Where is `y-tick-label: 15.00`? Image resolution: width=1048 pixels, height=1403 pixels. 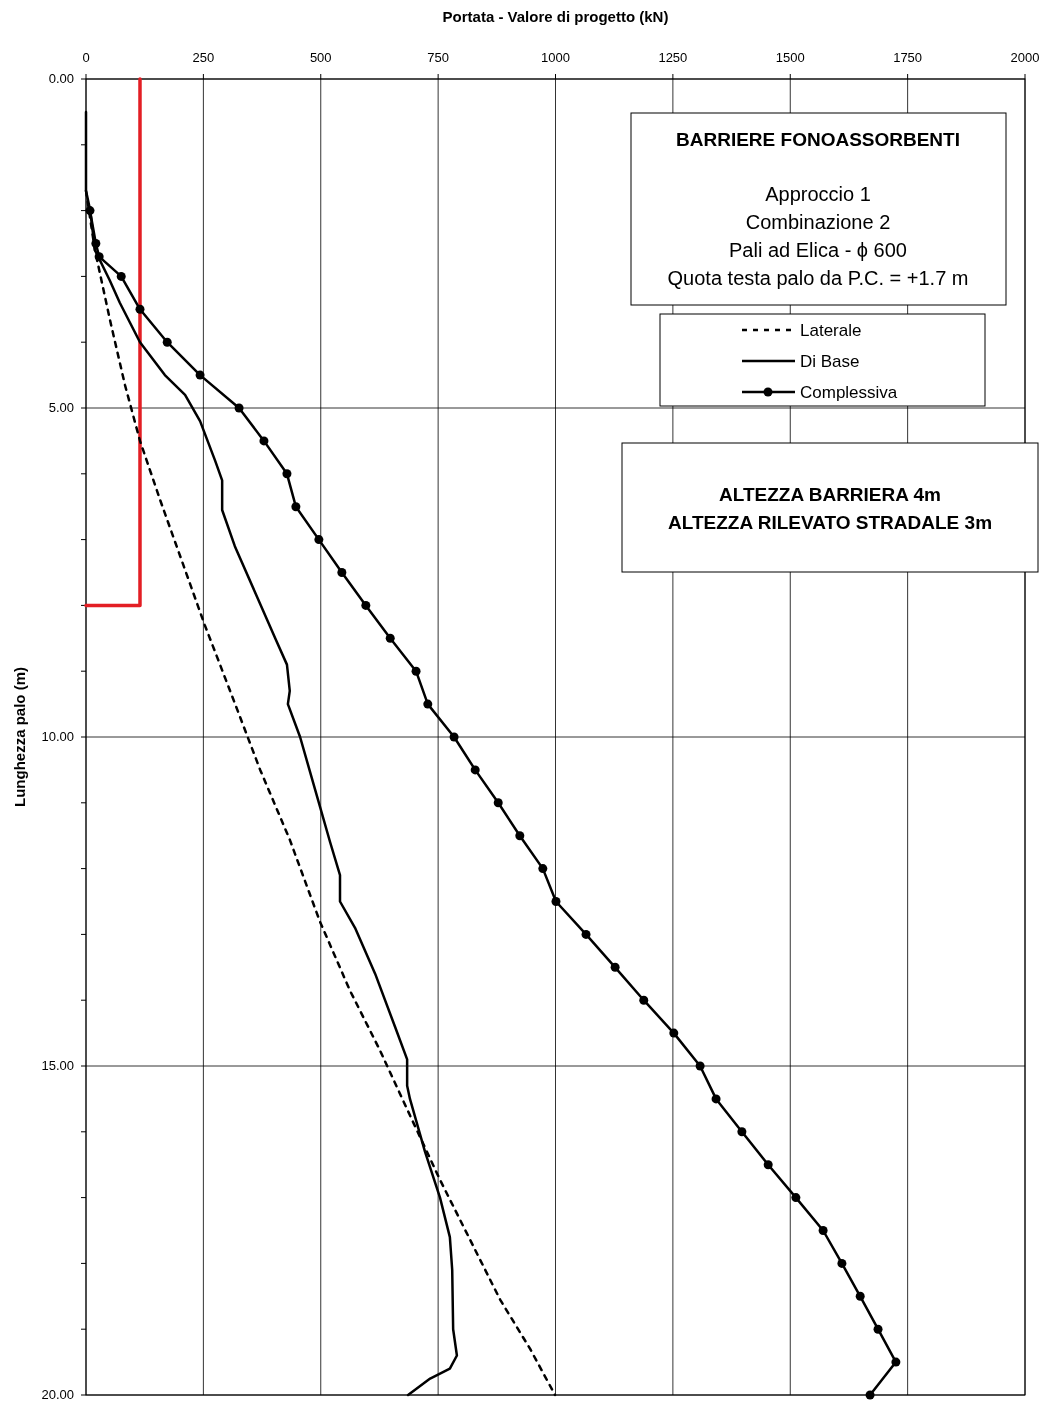 y-tick-label: 15.00 is located at coordinates (57, 1065).